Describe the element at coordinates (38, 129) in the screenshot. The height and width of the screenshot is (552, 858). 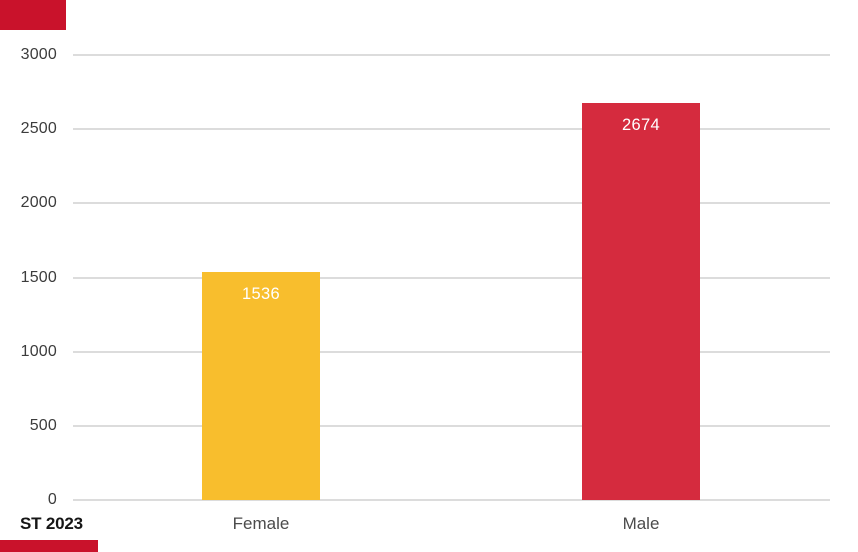
I see `y-tick-label-2500: 2500` at that location.